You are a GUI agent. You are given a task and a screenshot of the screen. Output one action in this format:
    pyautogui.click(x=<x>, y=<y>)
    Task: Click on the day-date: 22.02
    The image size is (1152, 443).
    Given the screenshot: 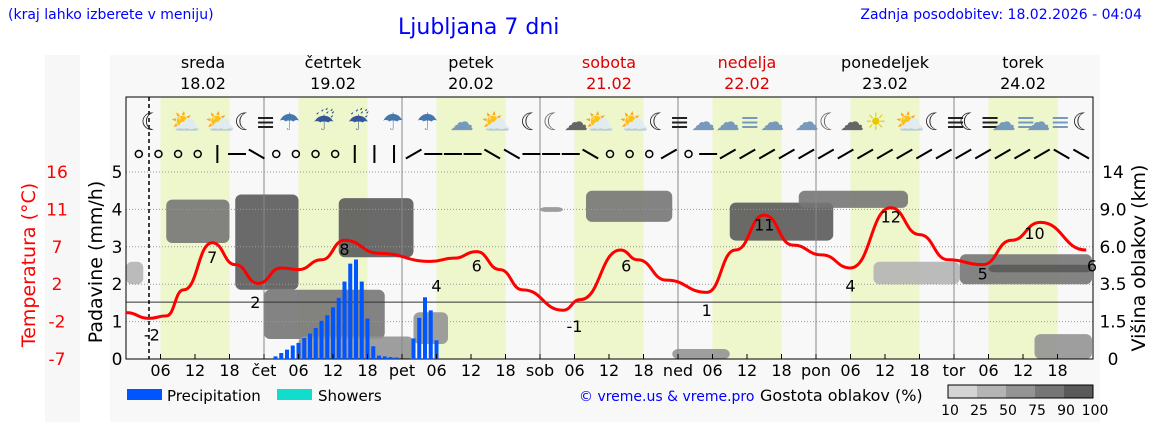 What is the action you would take?
    pyautogui.click(x=747, y=83)
    